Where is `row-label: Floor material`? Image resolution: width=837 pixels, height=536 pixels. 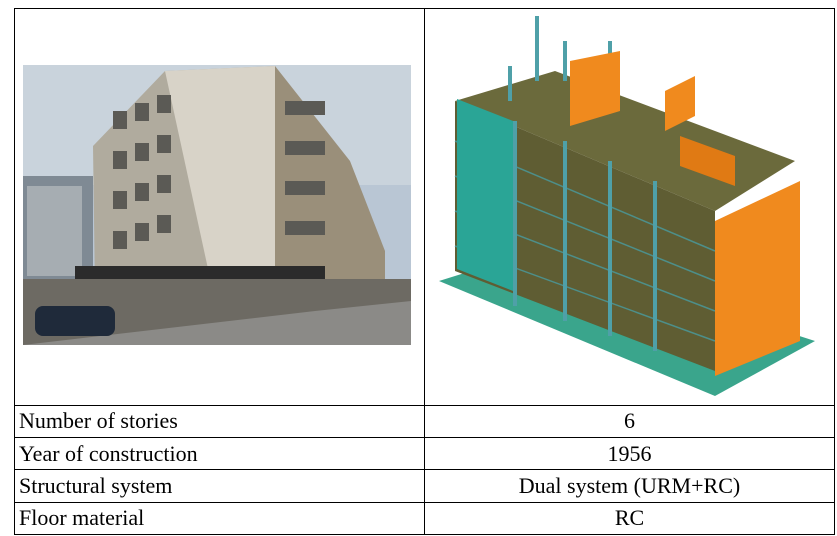
row-label: Floor material is located at coordinates (219, 518).